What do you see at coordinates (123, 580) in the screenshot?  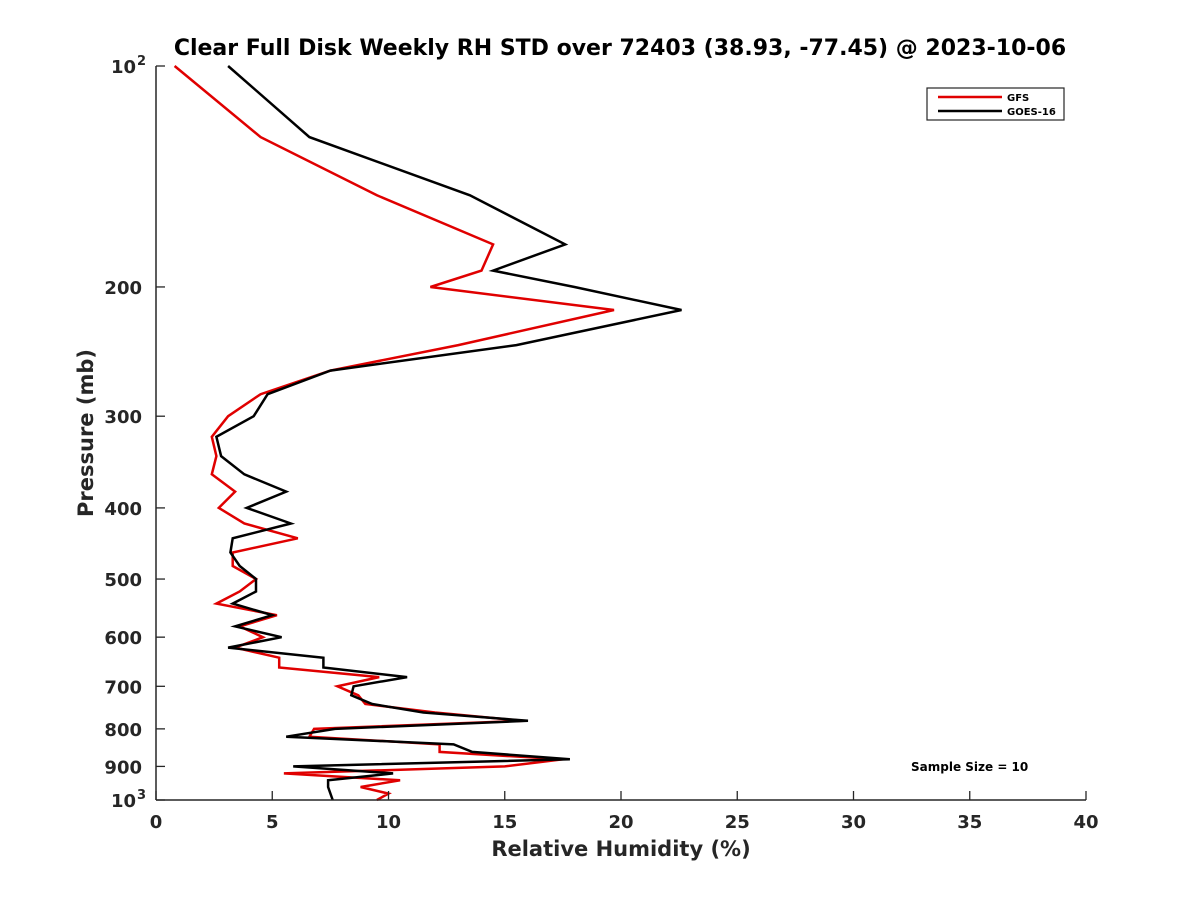 I see `y-tick-label: 500` at bounding box center [123, 580].